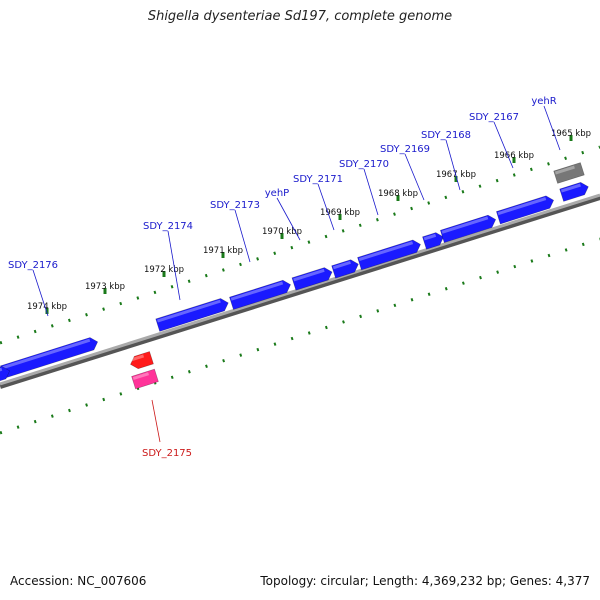  I want to click on gene-label: SDY_2169, so click(405, 149).